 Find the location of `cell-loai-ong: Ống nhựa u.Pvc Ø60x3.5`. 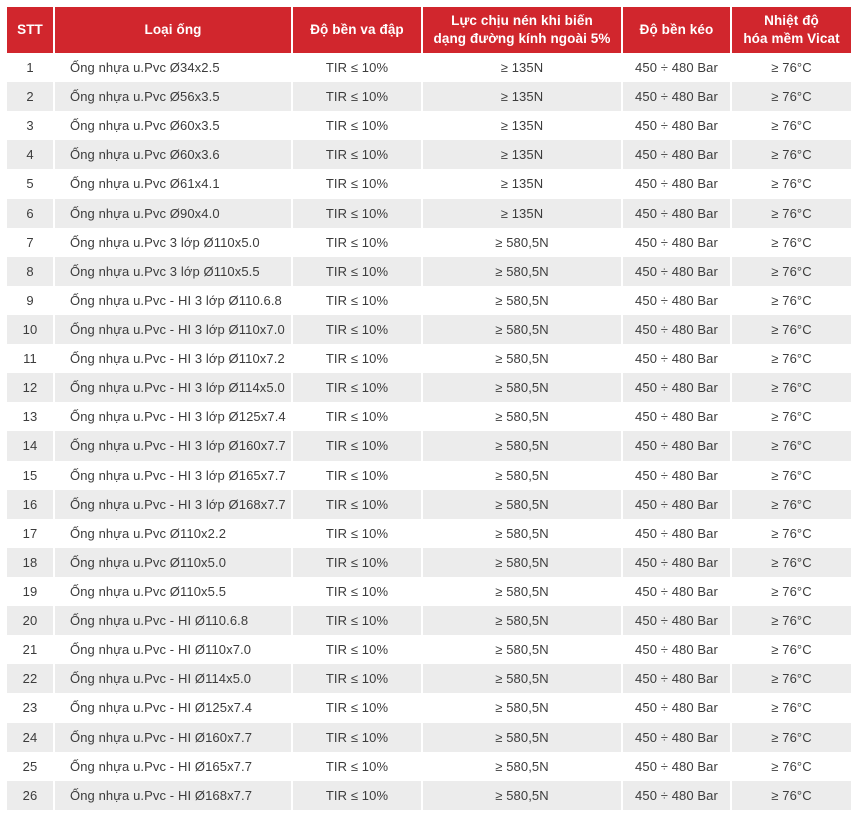

cell-loai-ong: Ống nhựa u.Pvc Ø60x3.5 is located at coordinates (173, 126).